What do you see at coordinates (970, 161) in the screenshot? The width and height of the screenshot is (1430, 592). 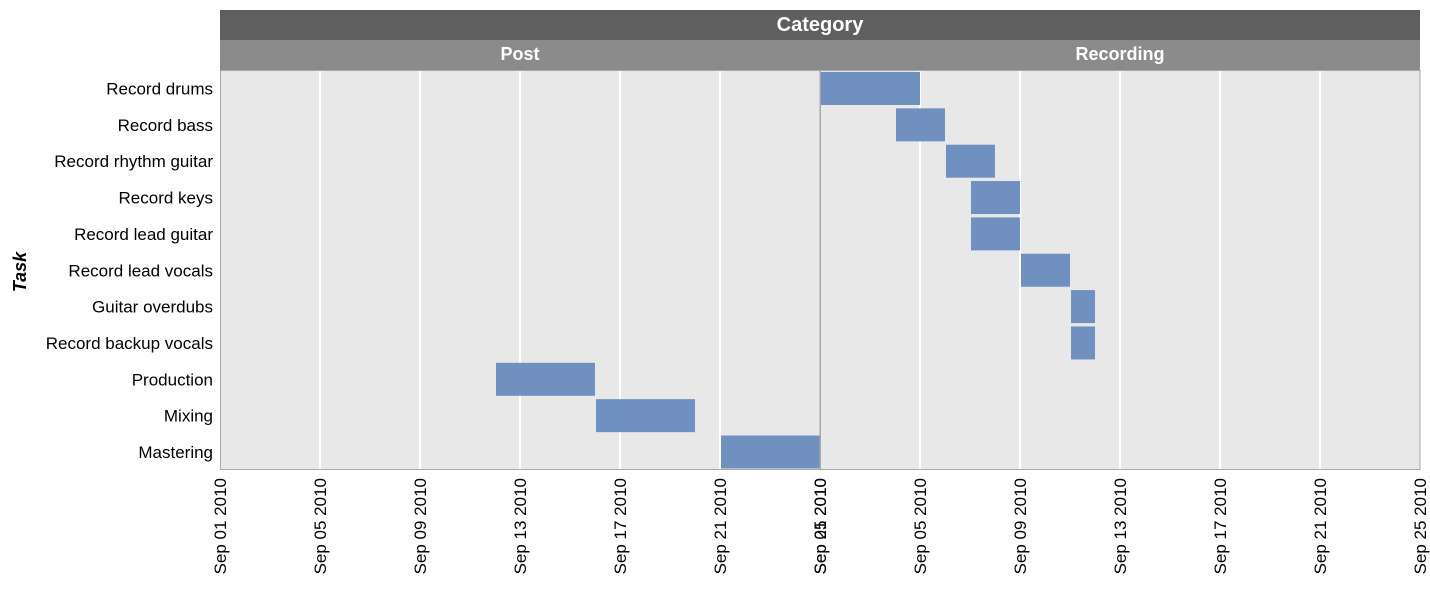 I see `bar-record-rhythm-guitar` at bounding box center [970, 161].